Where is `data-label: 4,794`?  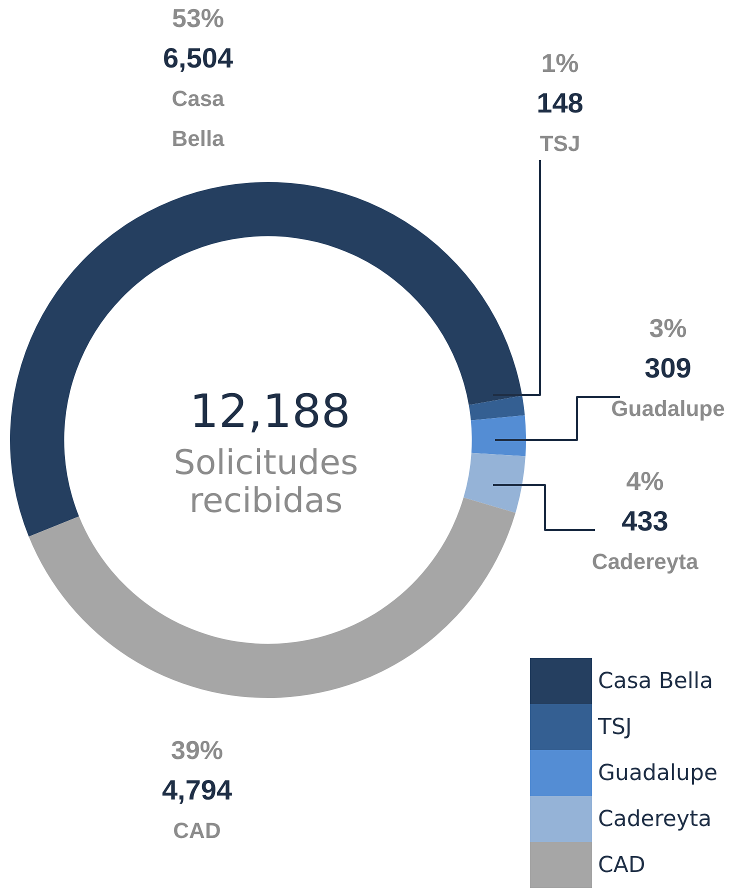
data-label: 4,794 is located at coordinates (197, 790).